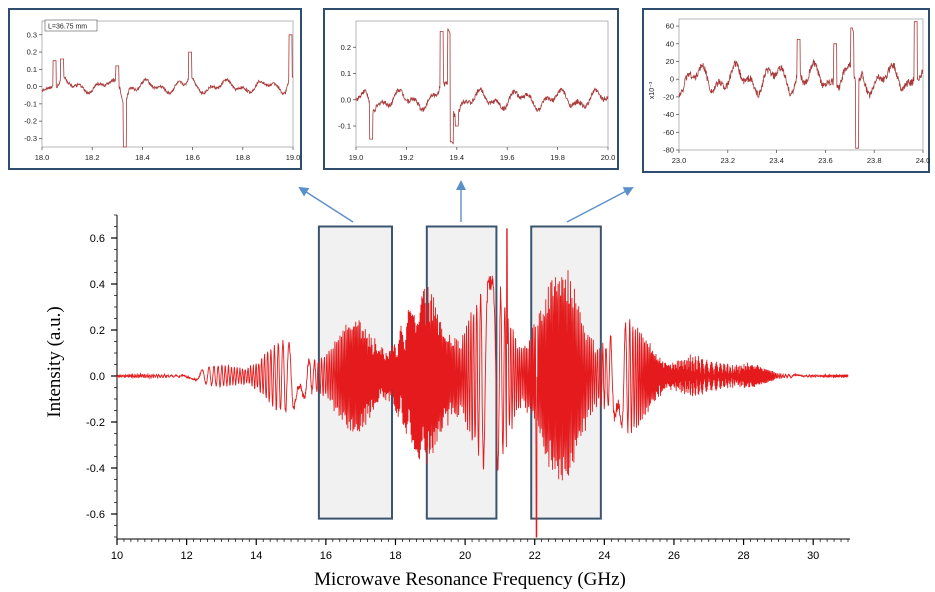  I want to click on x-tick-label: 28, so click(743, 556).